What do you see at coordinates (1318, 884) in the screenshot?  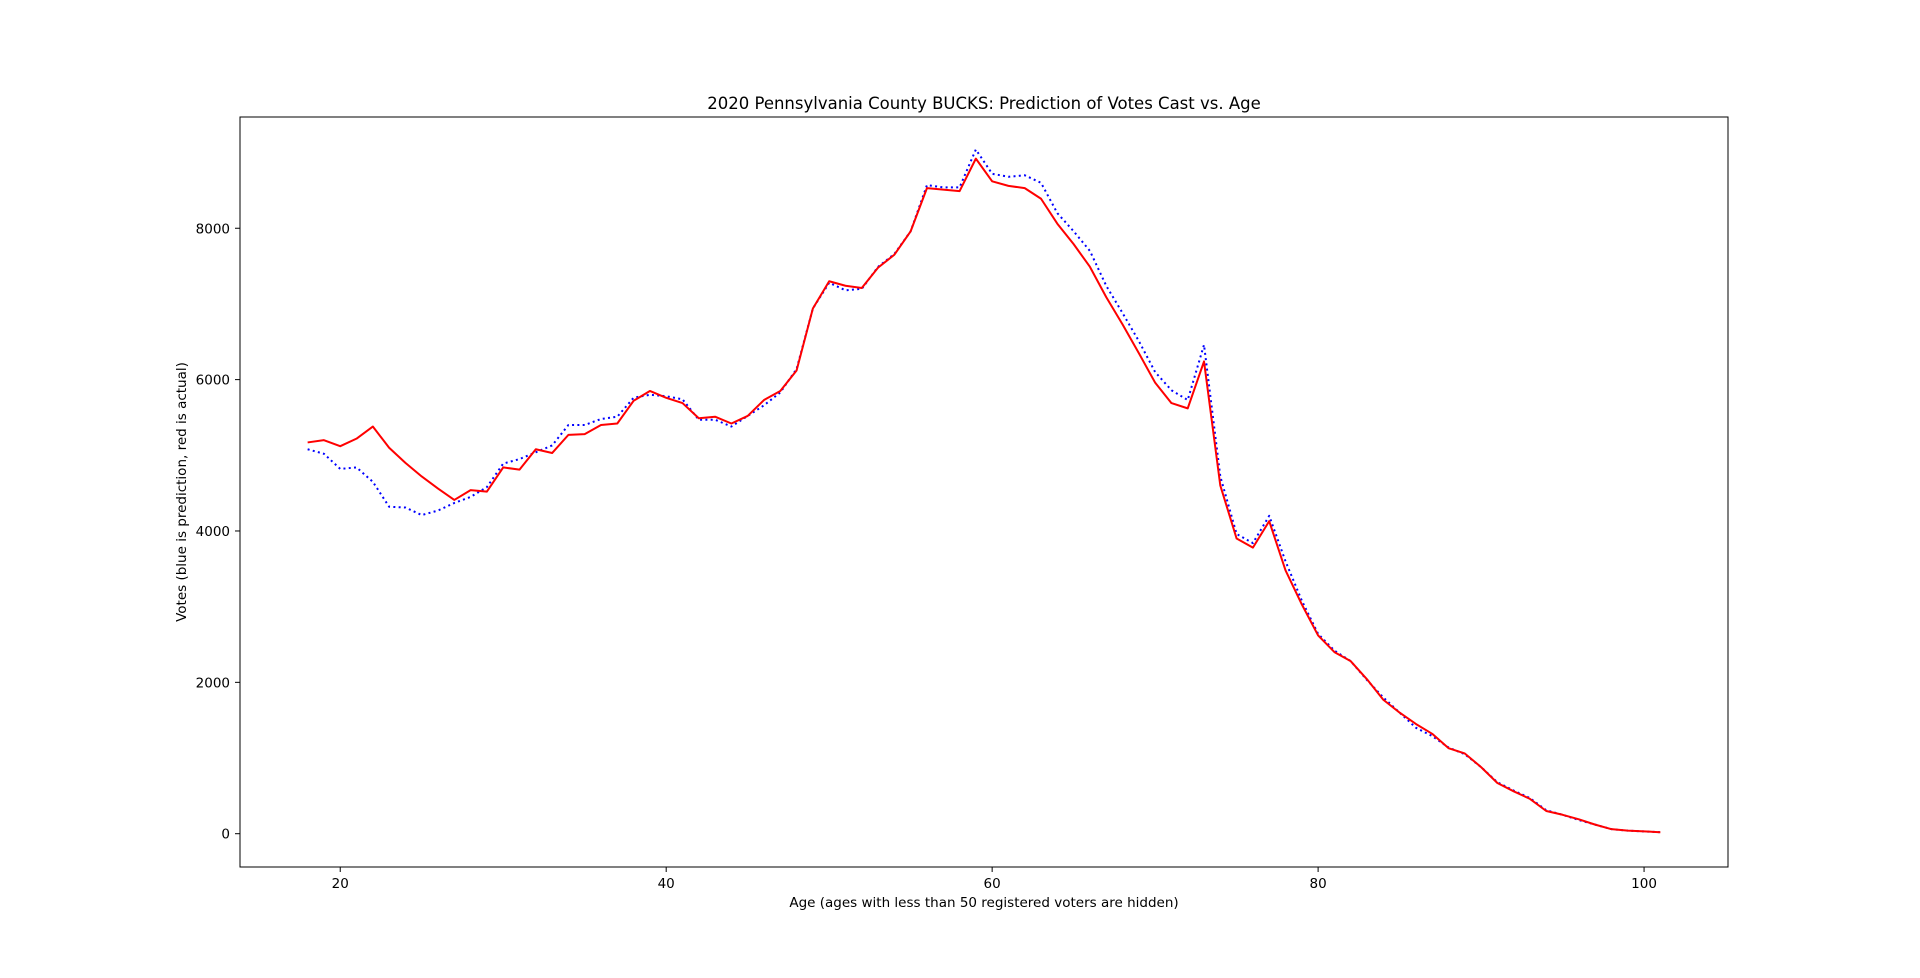 I see `x-tick-label: 80` at bounding box center [1318, 884].